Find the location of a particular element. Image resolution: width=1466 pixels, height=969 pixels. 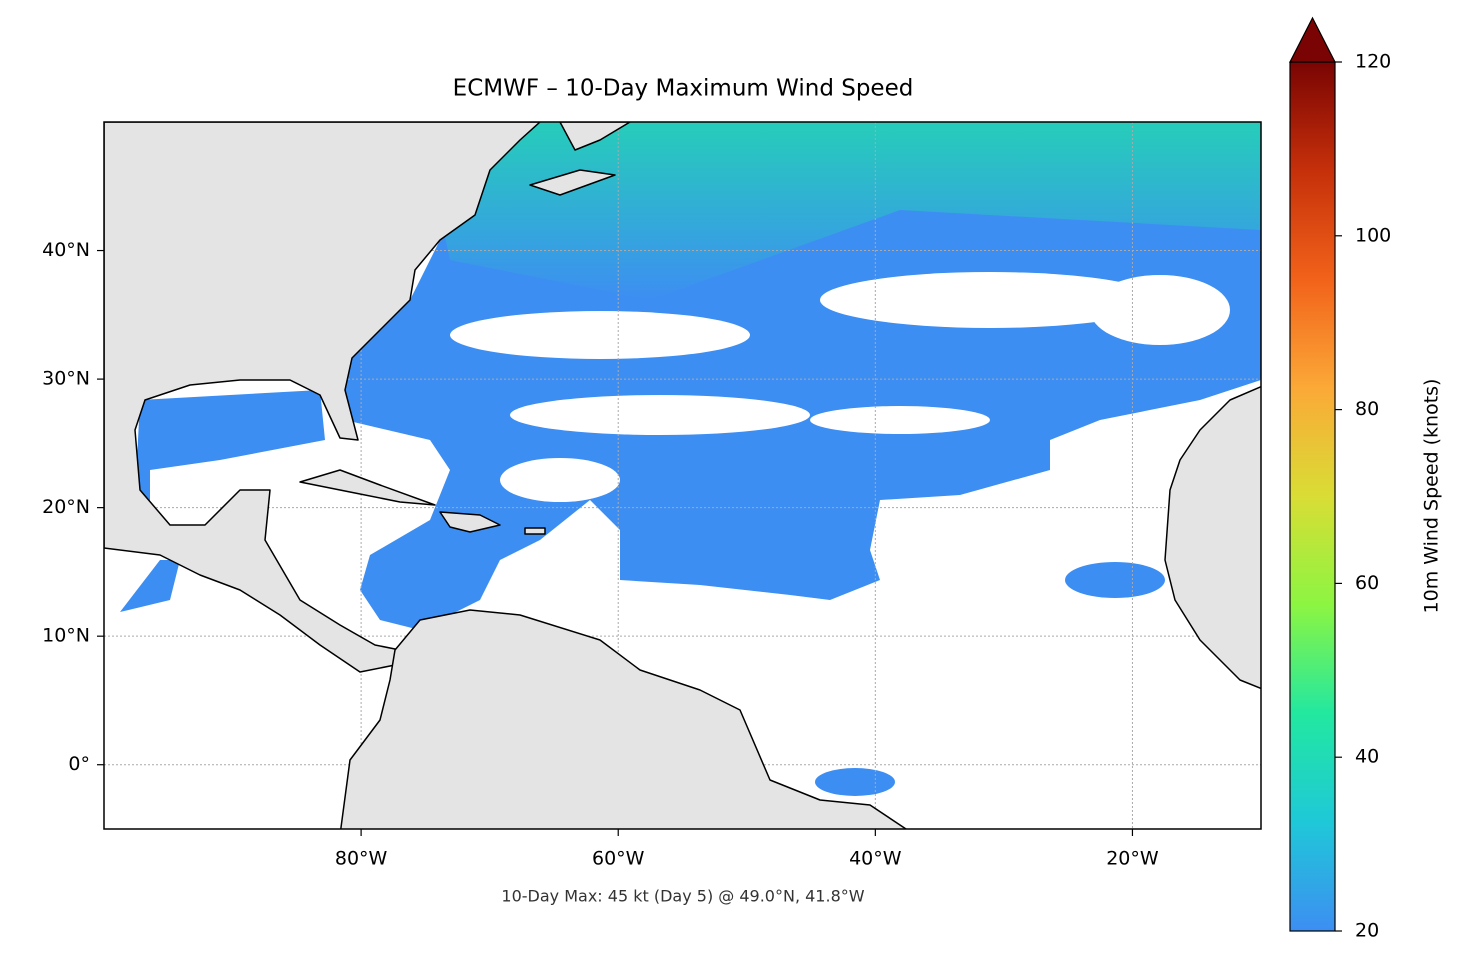

x-tick-label: 20°W is located at coordinates (1132, 859).